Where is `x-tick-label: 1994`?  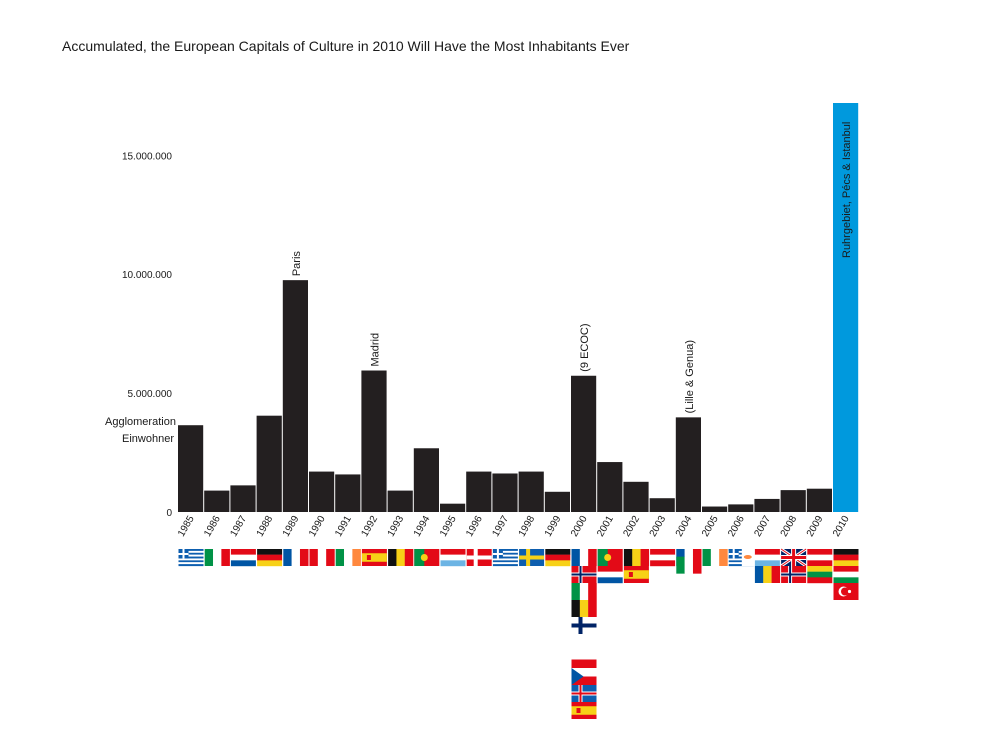
x-tick-label: 1994 is located at coordinates (422, 526).